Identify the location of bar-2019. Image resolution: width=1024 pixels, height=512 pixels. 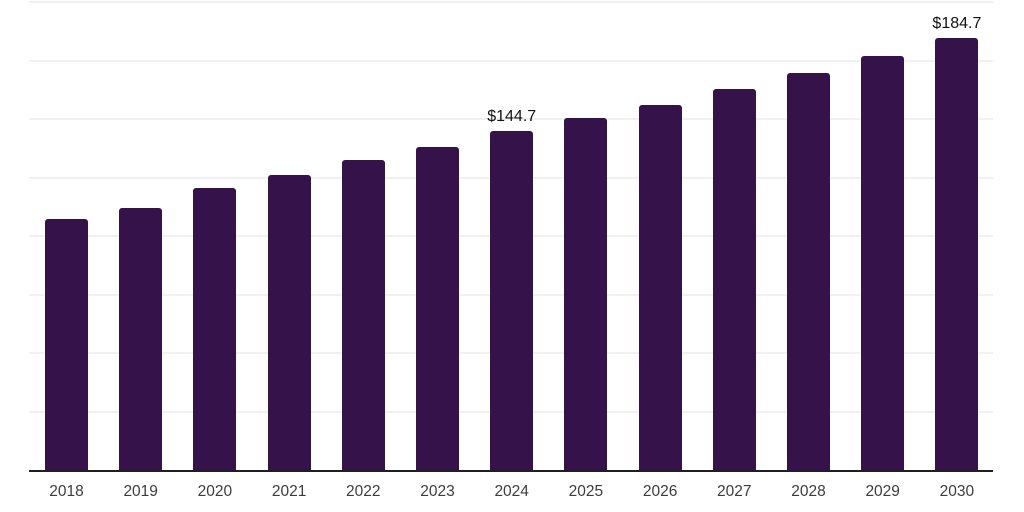
(141, 338).